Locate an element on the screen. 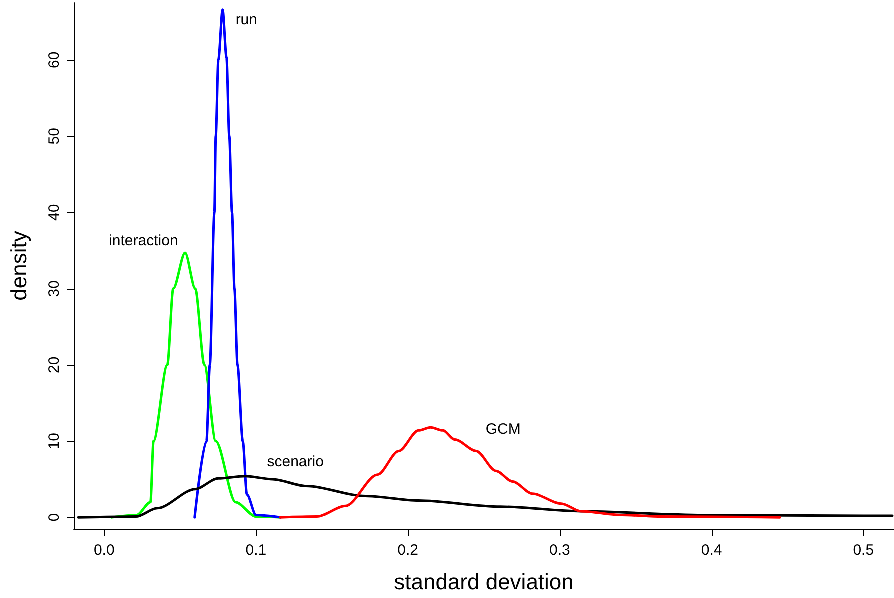  x-tick-label: 0.2 is located at coordinates (408, 550).